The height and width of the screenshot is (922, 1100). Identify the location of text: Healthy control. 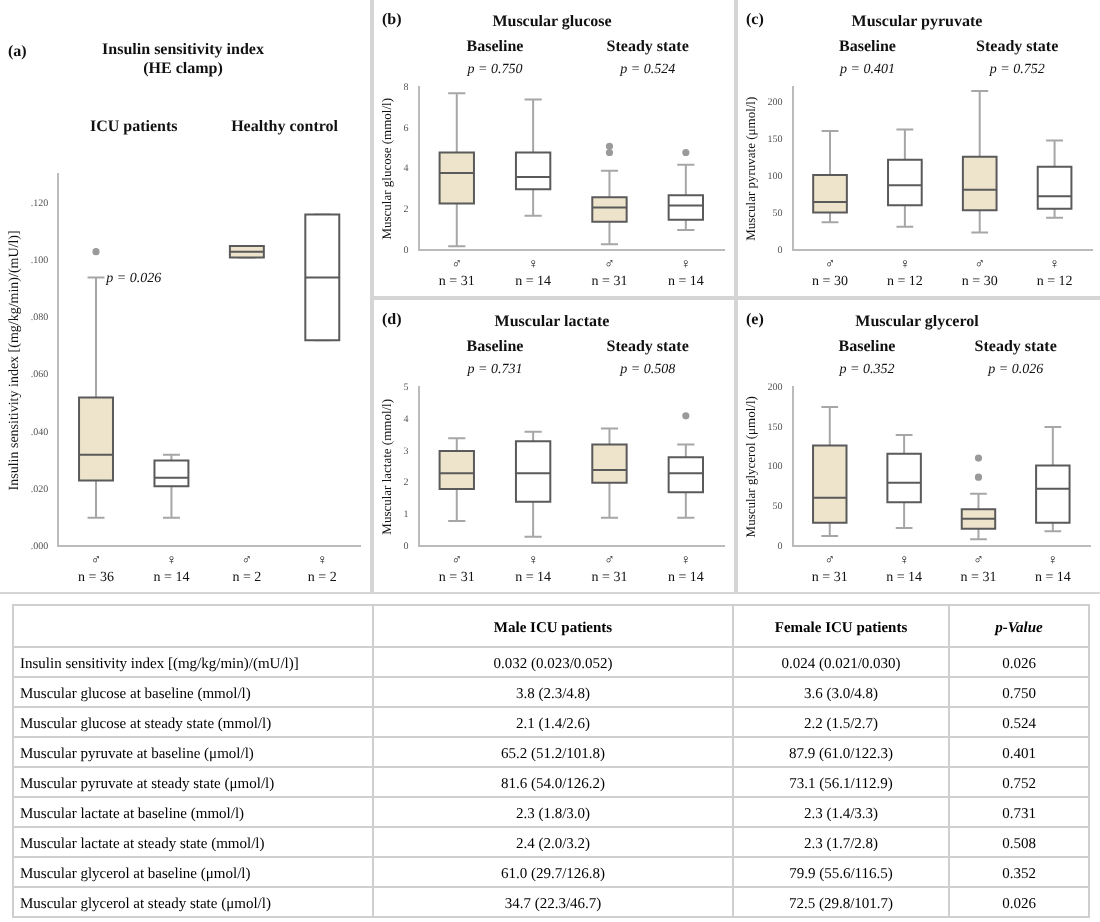
(285, 125).